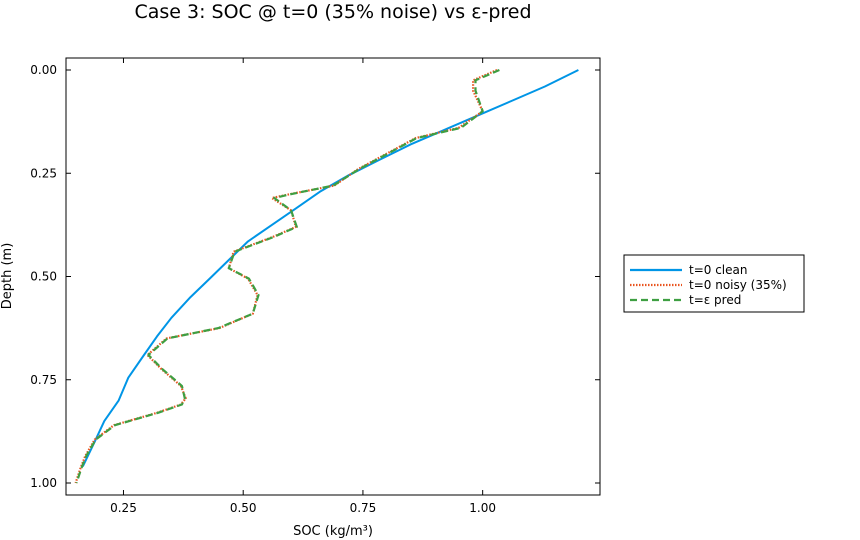  What do you see at coordinates (332, 12) in the screenshot?
I see `chart-title: Case 3: SOC @ t=0 (35% noise) vs ε-pred` at bounding box center [332, 12].